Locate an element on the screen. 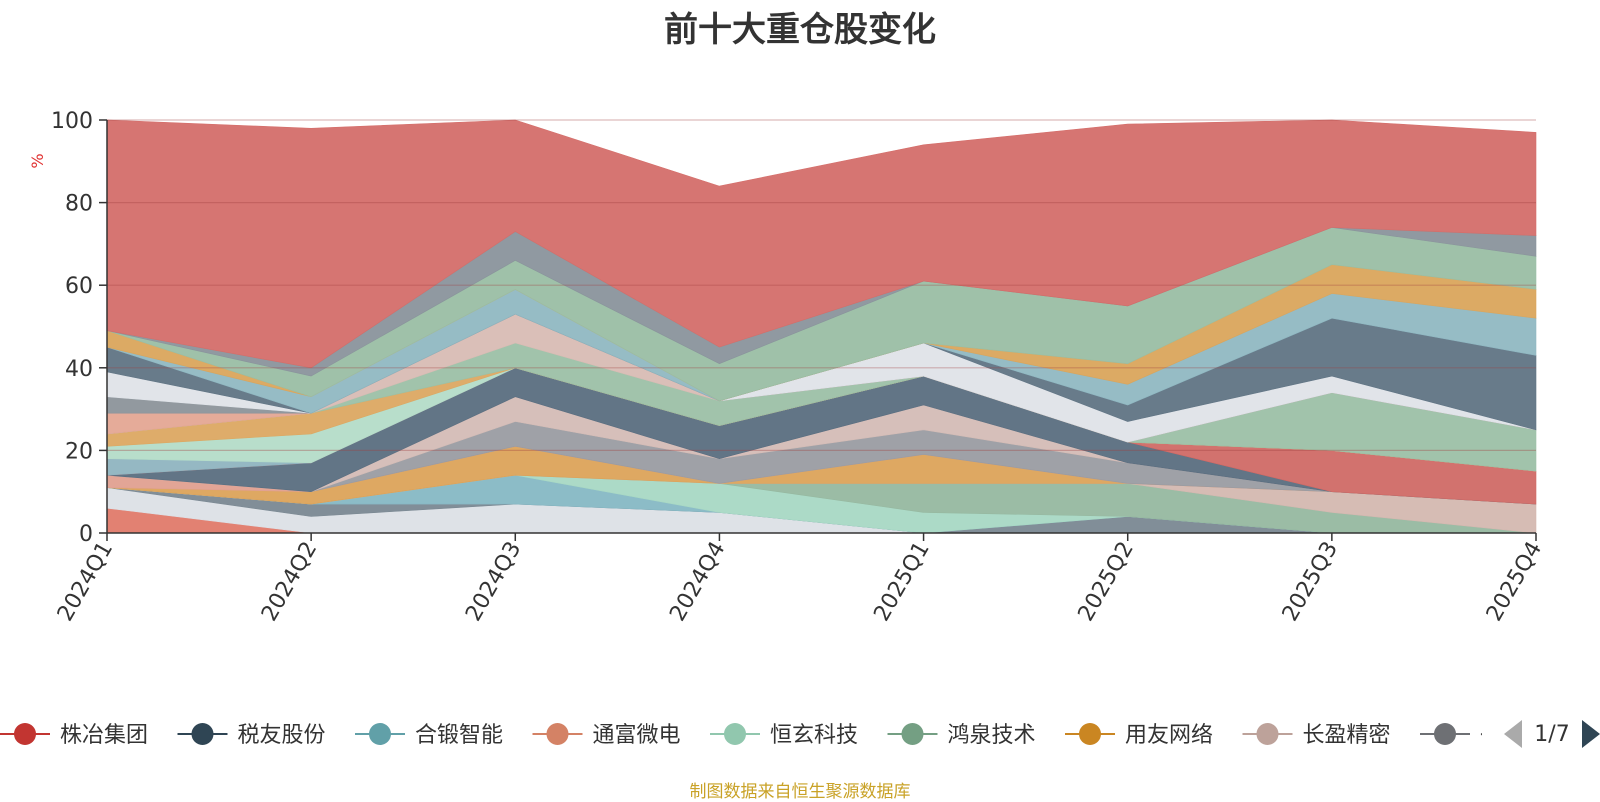 The height and width of the screenshot is (802, 1600). legend-item-8: 亻 is located at coordinates (1461, 735).